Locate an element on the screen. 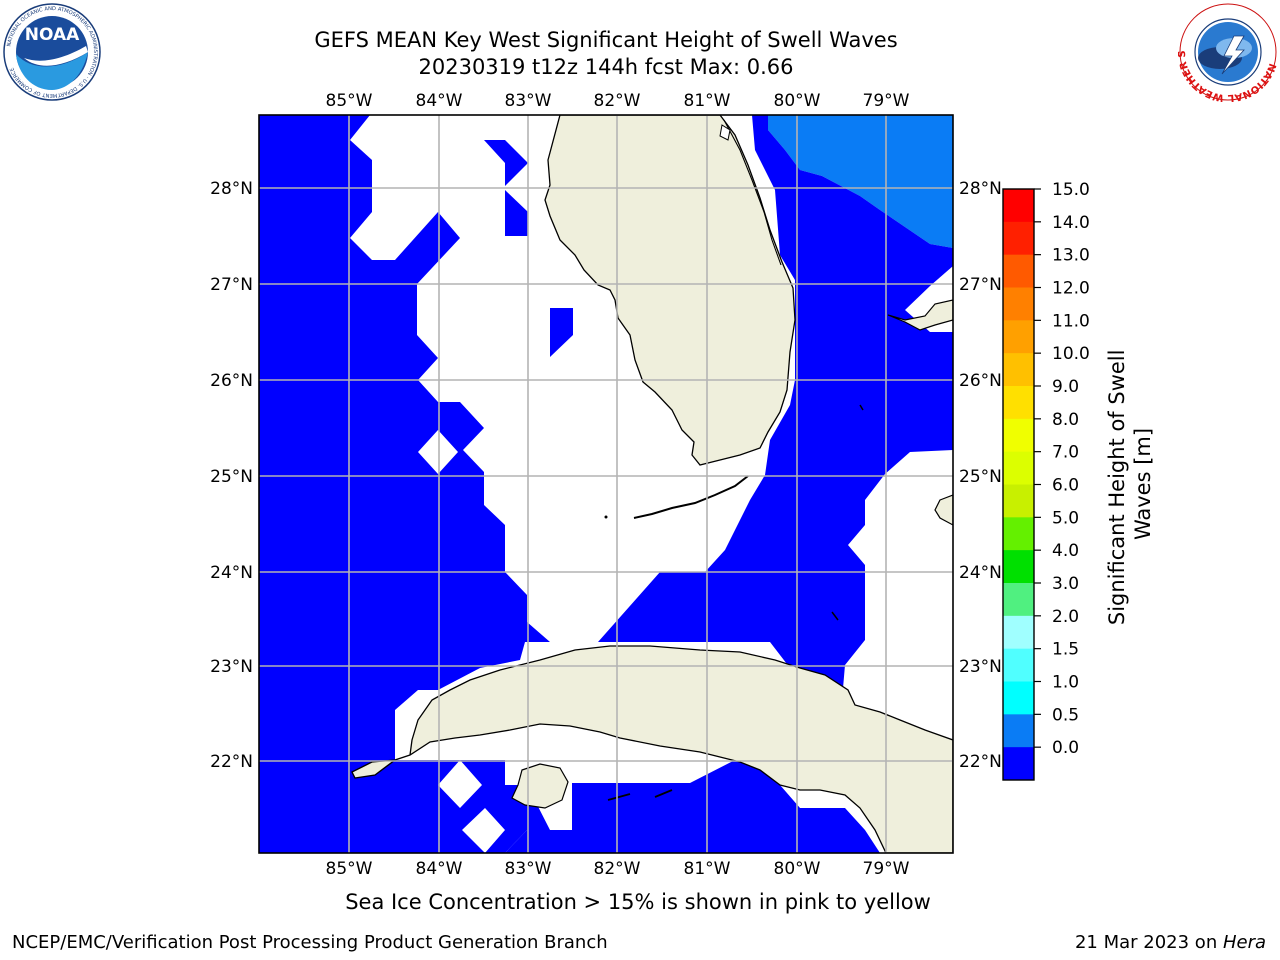 This screenshot has height=960, width=1280. lat-tick-left: 22°N is located at coordinates (231, 762).